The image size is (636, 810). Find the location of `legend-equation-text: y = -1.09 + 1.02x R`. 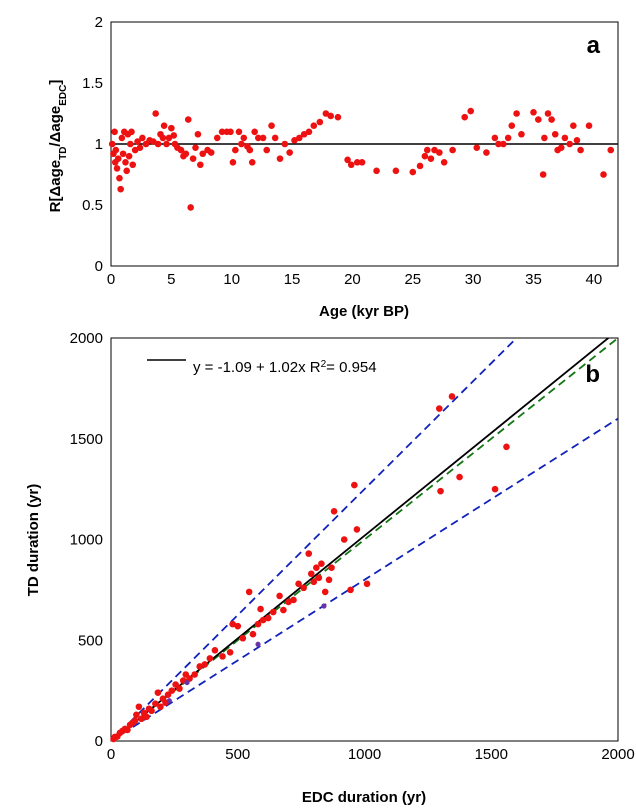

legend-equation-text: y = -1.09 + 1.02x R is located at coordinates (257, 367).